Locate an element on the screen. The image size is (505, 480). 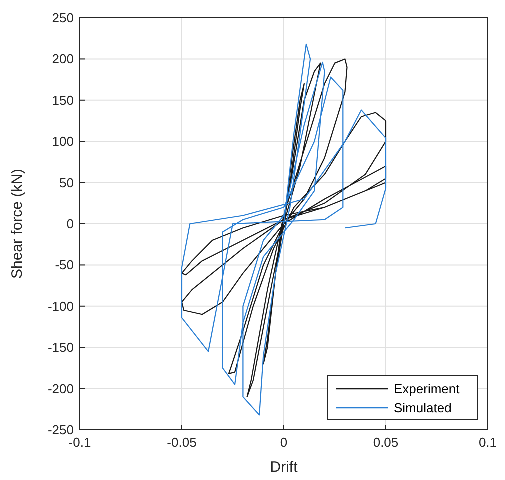
legend-label: Experiment is located at coordinates (427, 389).